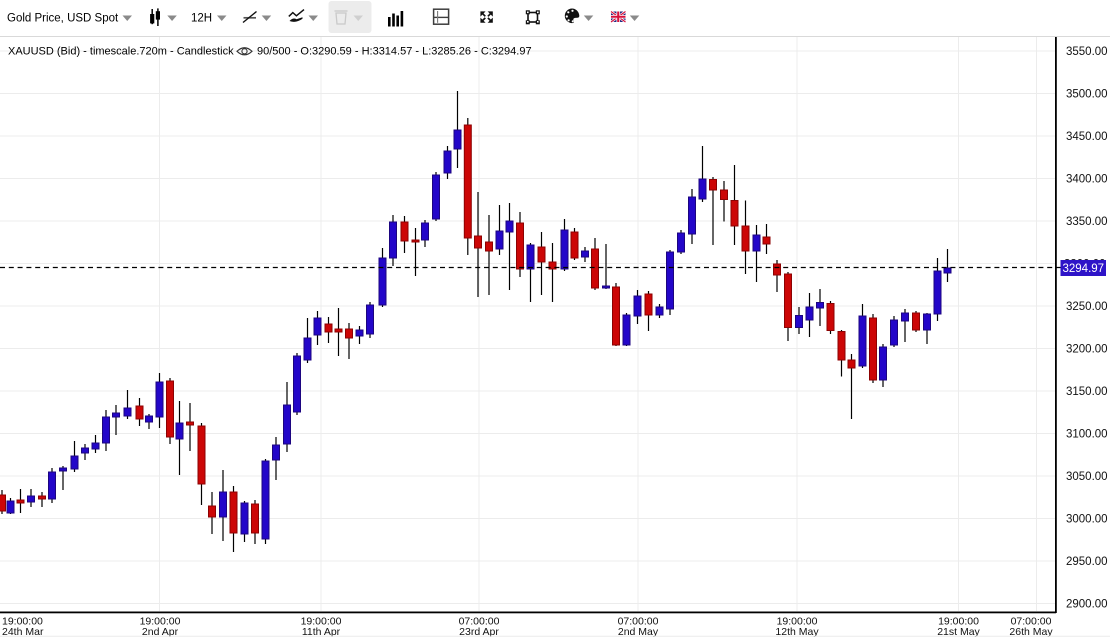 Image resolution: width=1110 pixels, height=638 pixels. What do you see at coordinates (1087, 137) in the screenshot?
I see `svg-text: 3450.00` at bounding box center [1087, 137].